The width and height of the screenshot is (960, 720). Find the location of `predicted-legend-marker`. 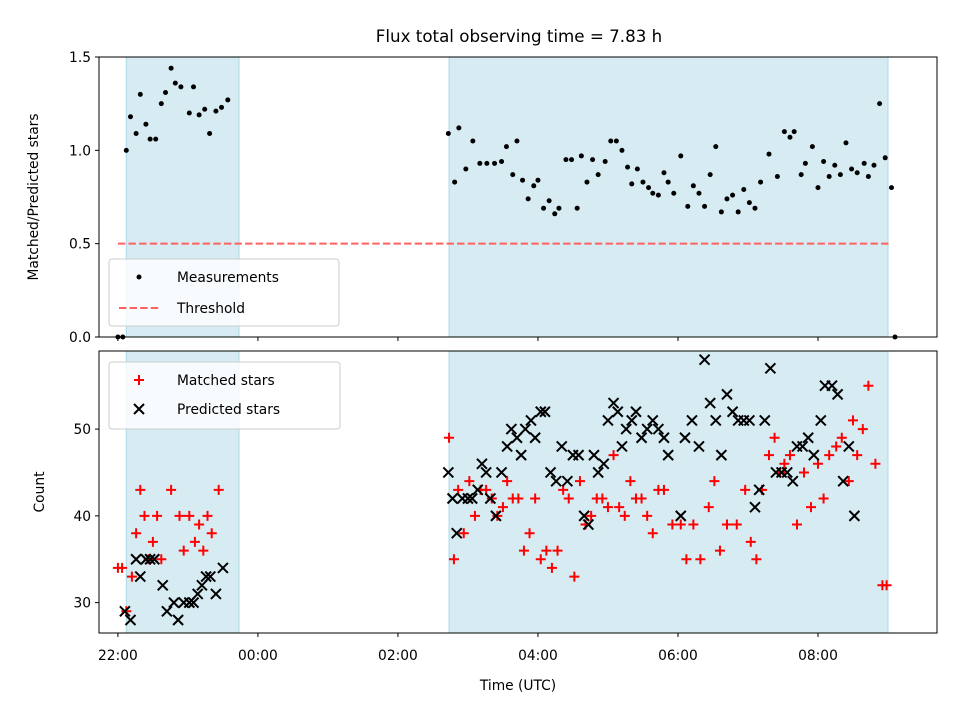

predicted-legend-marker is located at coordinates (139, 409).